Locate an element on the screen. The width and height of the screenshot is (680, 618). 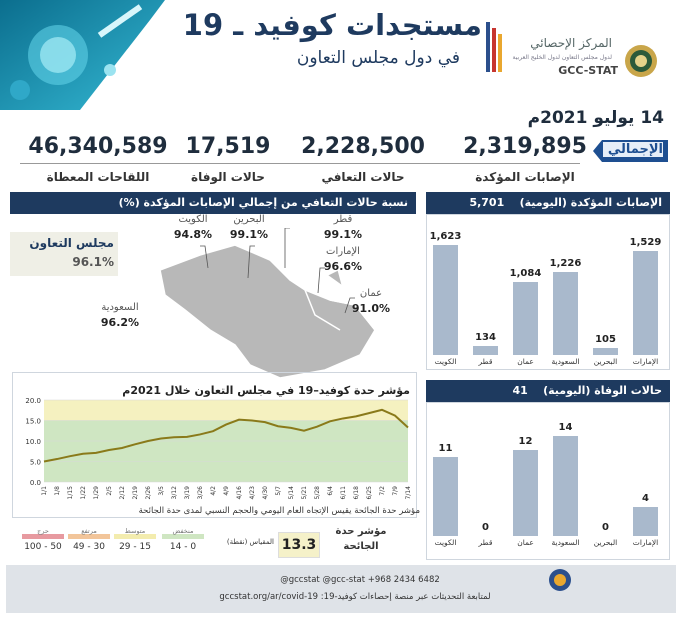
map-label-saudi: السعودية is located at coordinates (120, 307).